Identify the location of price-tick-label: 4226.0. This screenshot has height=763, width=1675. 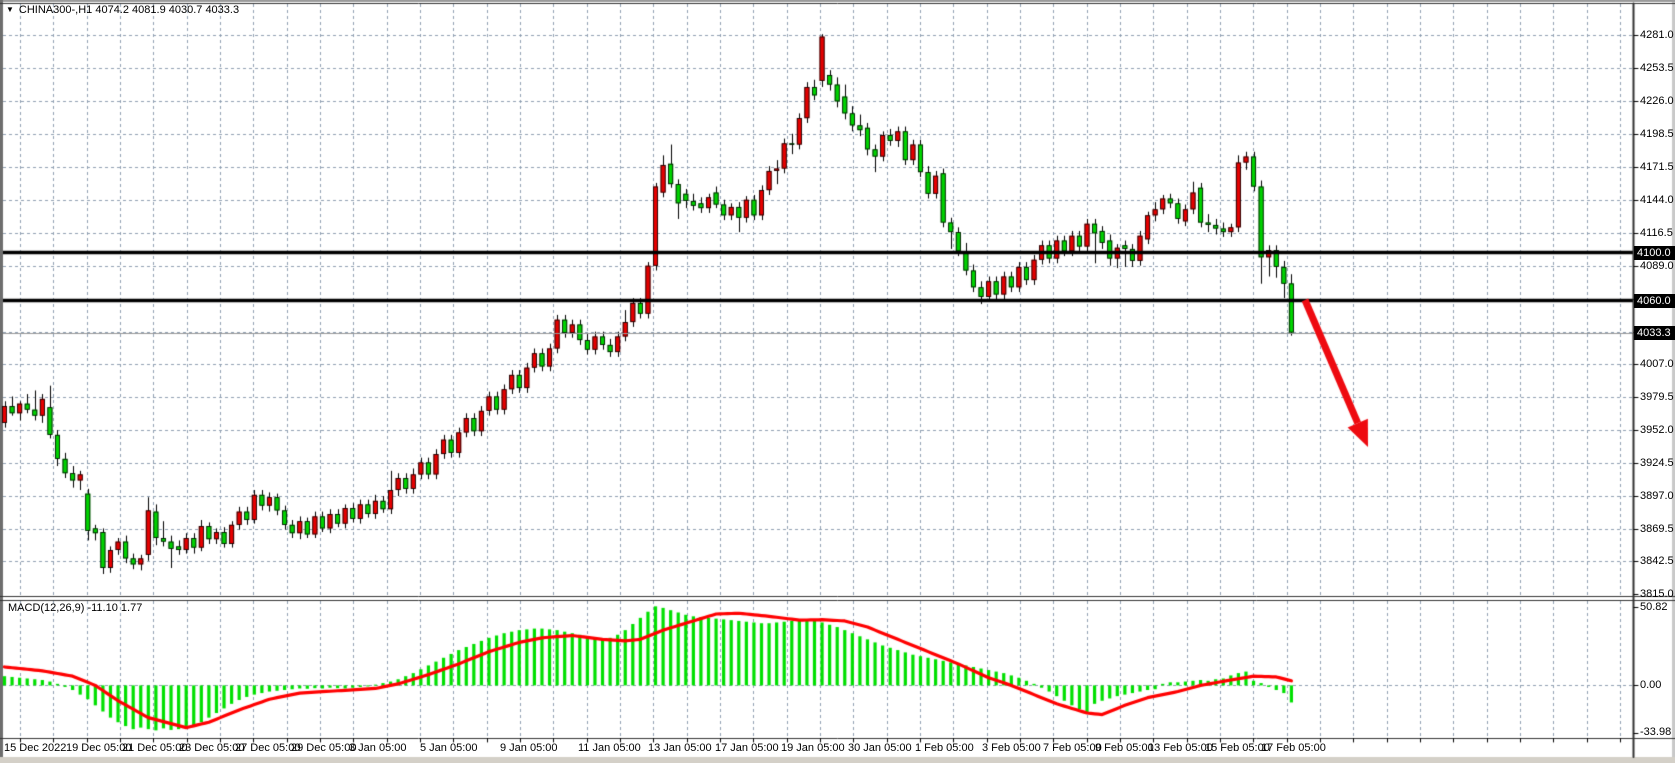
(1657, 101).